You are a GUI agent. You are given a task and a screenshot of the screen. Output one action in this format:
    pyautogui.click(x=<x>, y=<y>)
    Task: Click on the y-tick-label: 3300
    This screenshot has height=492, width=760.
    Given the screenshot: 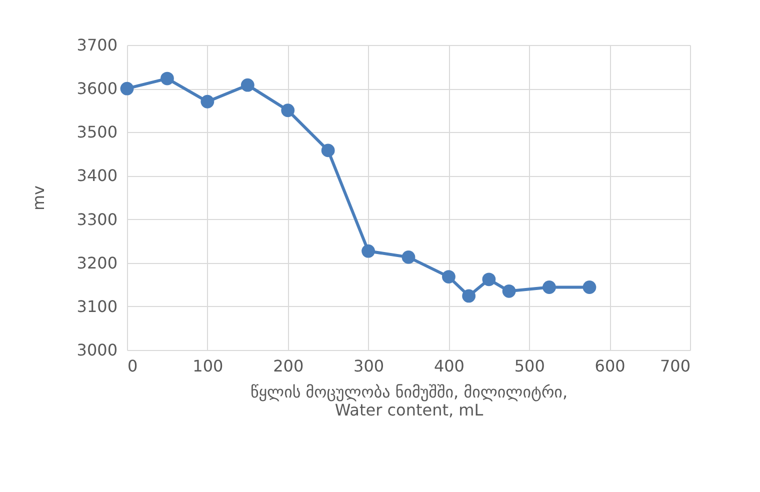 What is the action you would take?
    pyautogui.click(x=97, y=219)
    